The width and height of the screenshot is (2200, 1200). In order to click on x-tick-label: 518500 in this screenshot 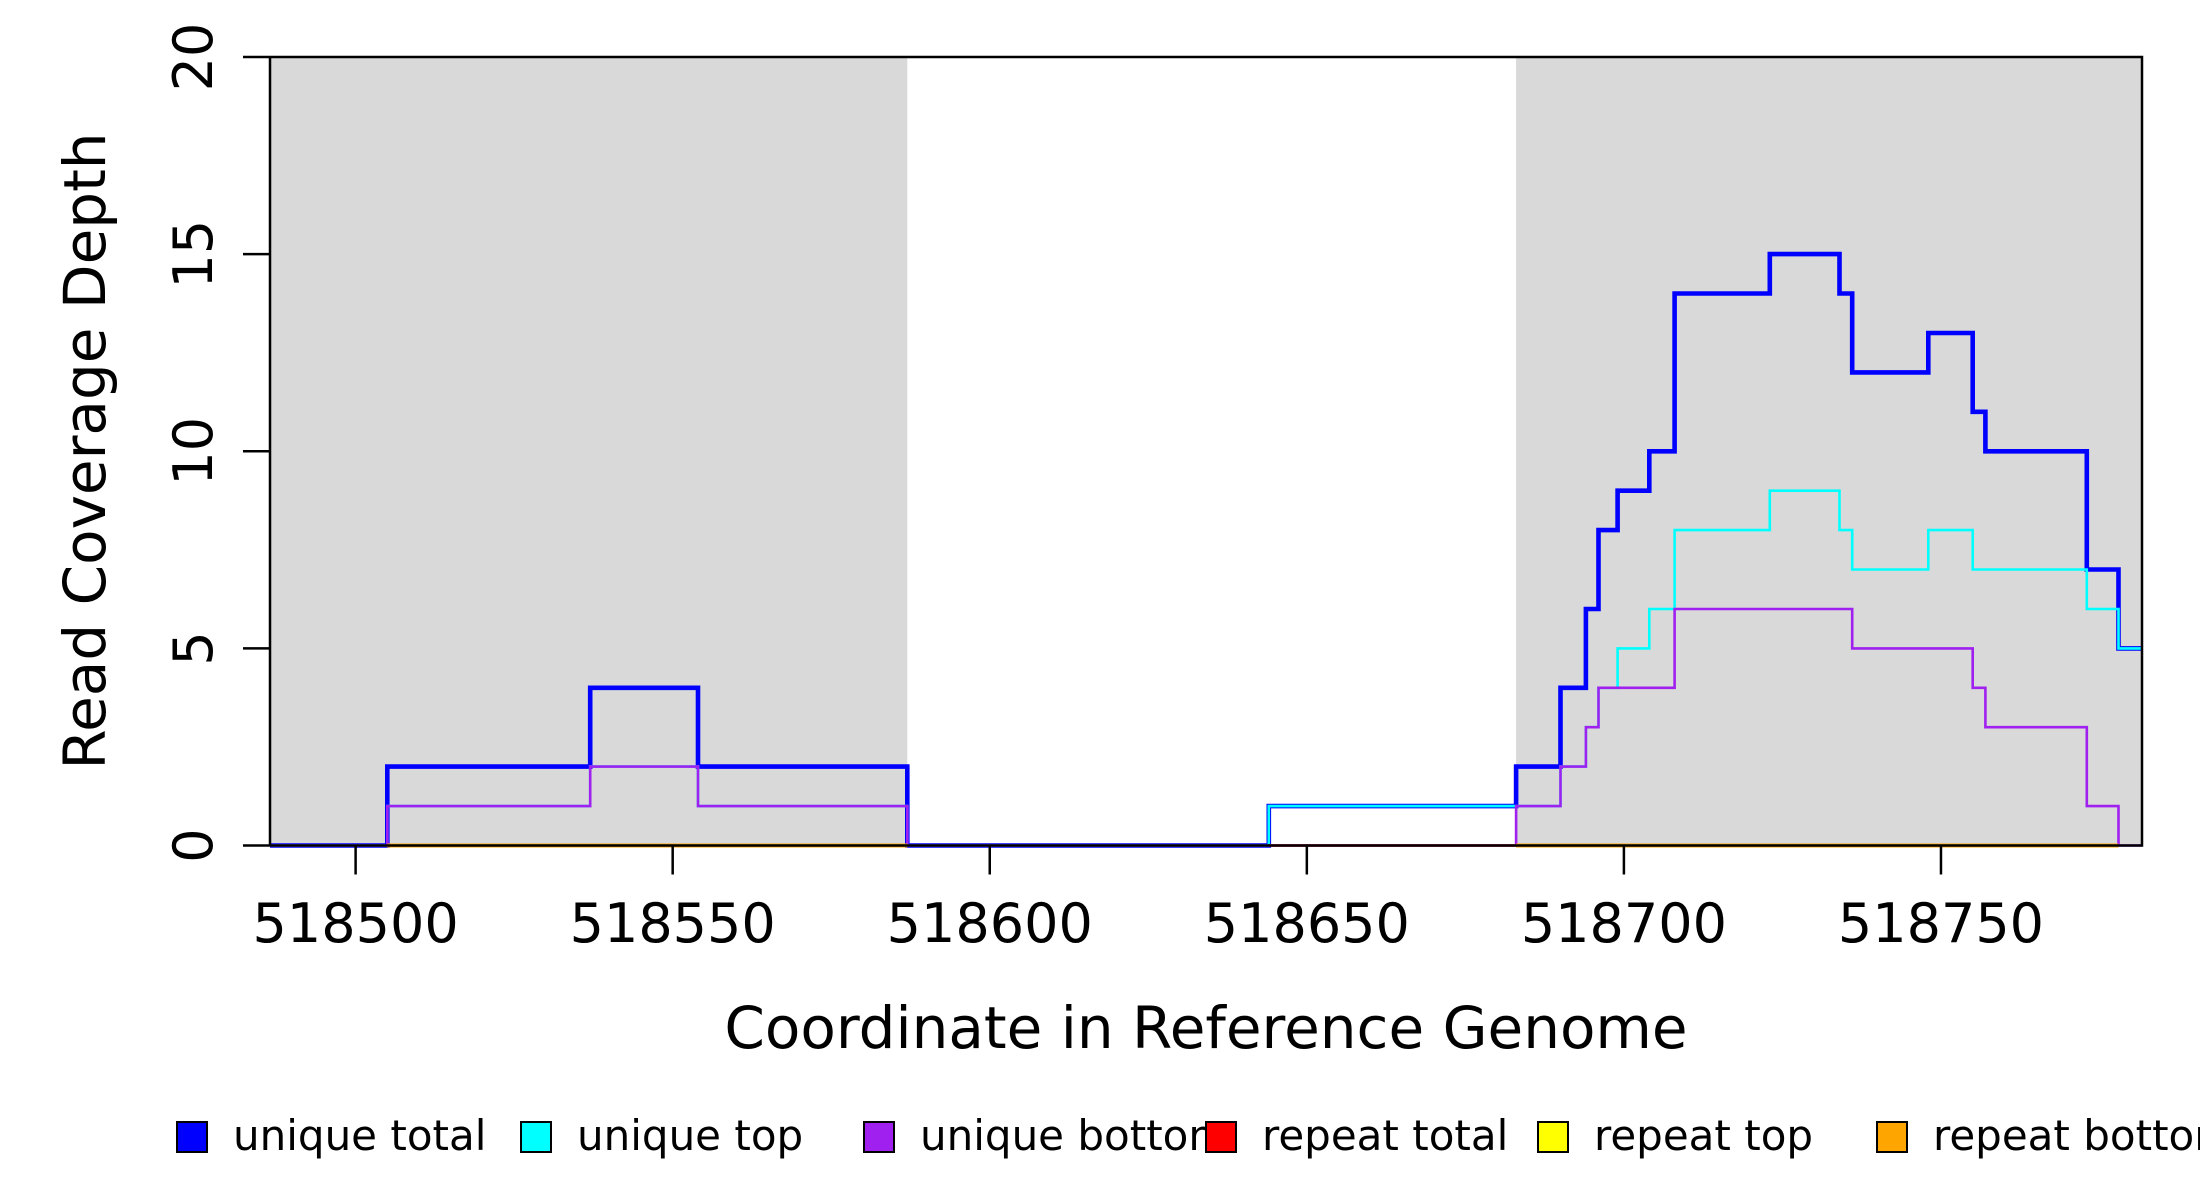, I will do `click(356, 923)`.